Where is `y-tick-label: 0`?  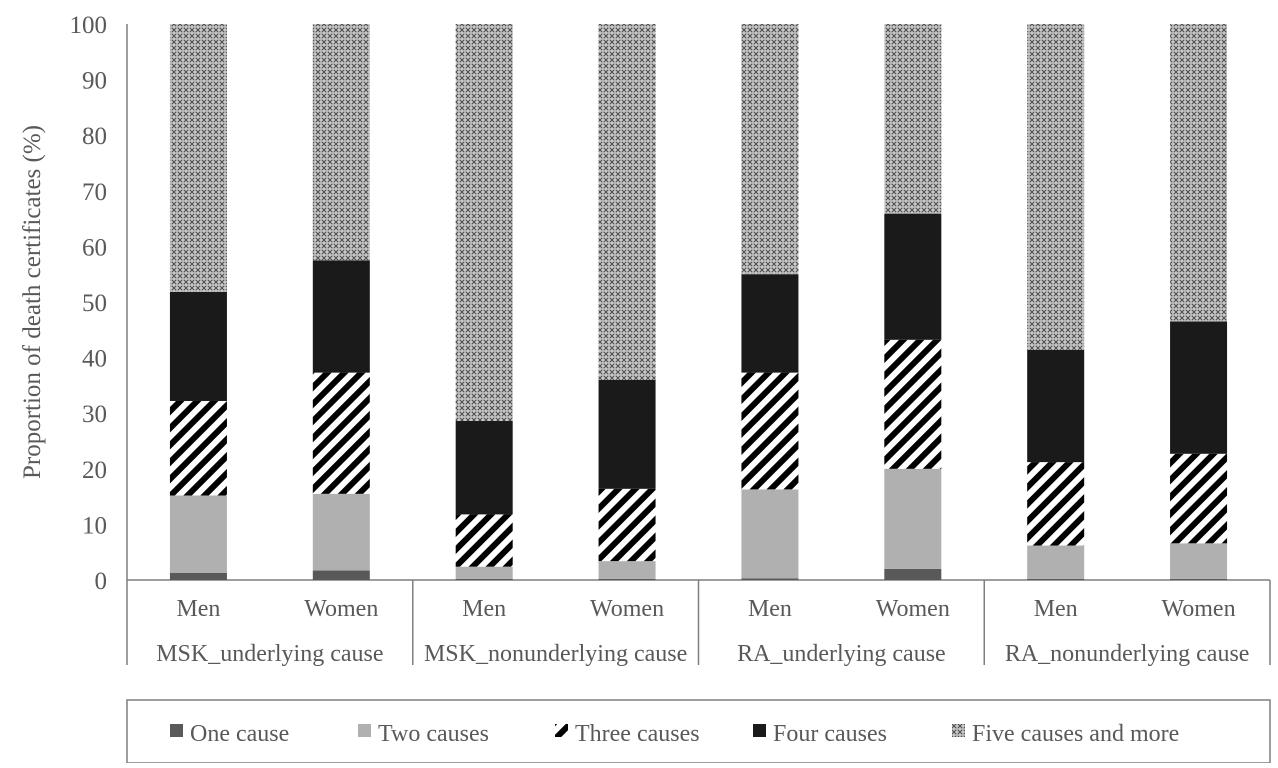 y-tick-label: 0 is located at coordinates (101, 581).